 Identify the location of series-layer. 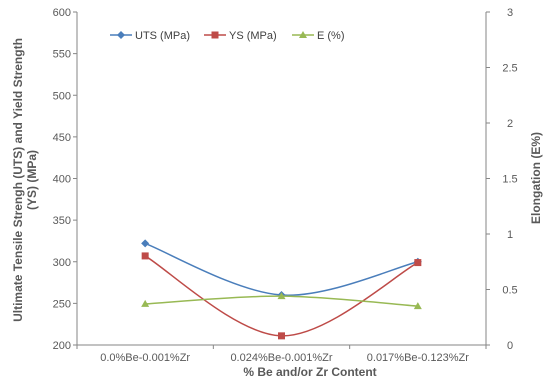
(281, 289).